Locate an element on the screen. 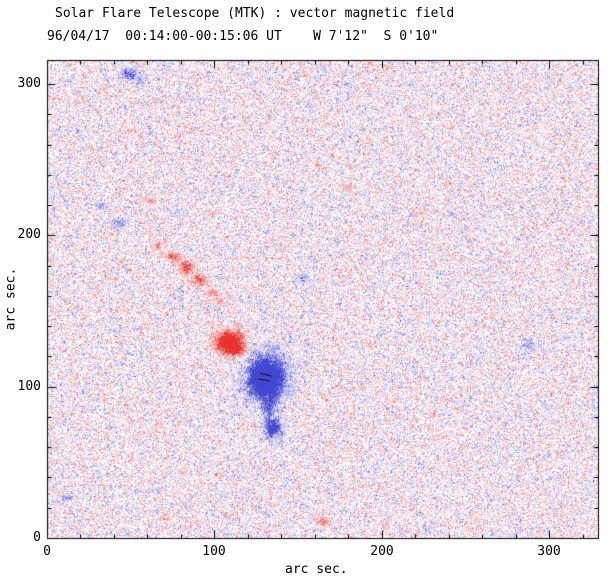 The image size is (612, 585). y-tick-label: 100 is located at coordinates (29, 386).